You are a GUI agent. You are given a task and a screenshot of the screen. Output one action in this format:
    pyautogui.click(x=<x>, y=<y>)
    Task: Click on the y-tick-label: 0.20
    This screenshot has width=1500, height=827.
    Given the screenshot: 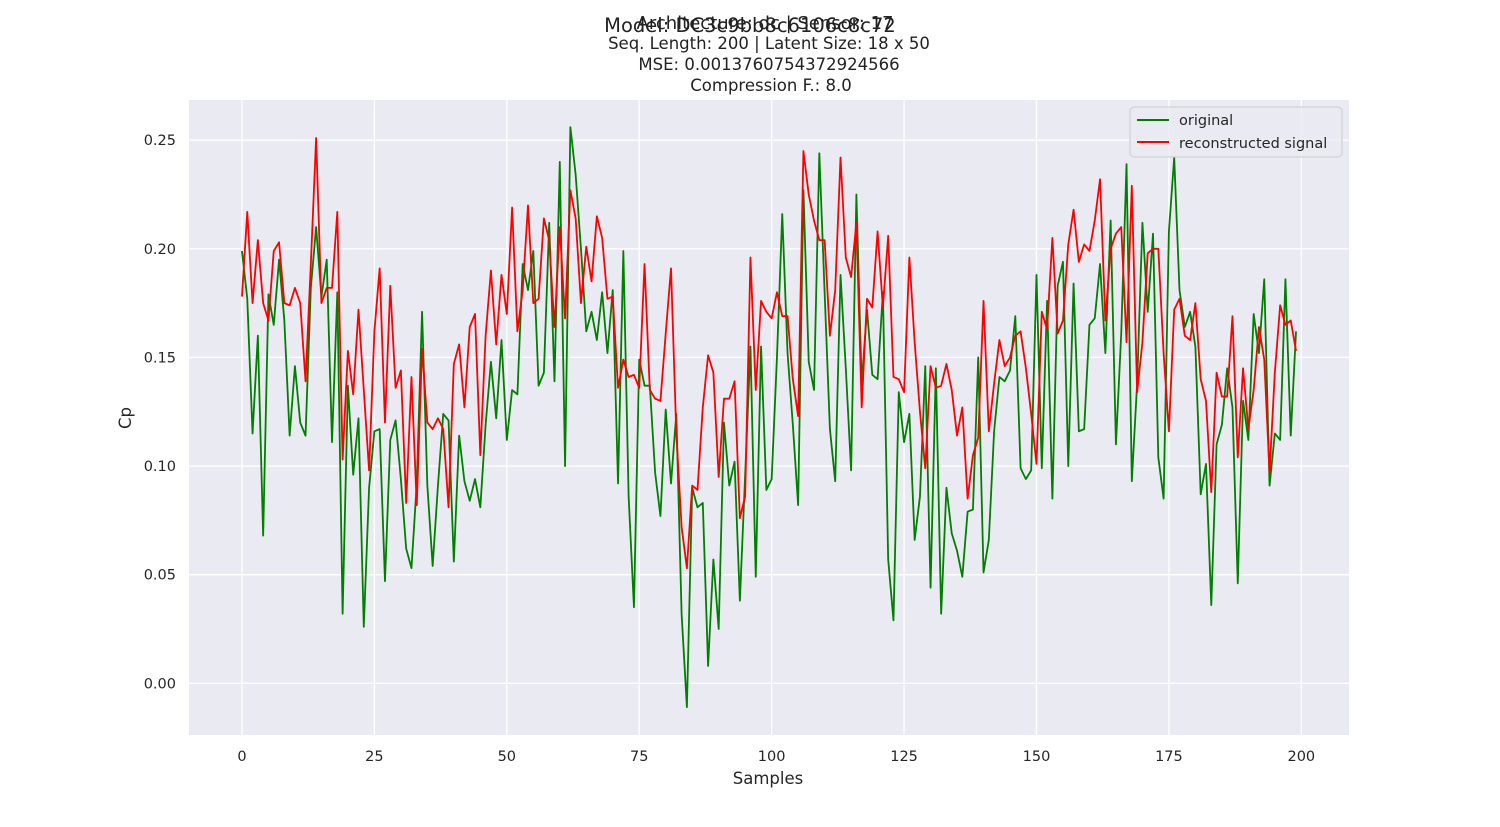 What is the action you would take?
    pyautogui.click(x=160, y=250)
    